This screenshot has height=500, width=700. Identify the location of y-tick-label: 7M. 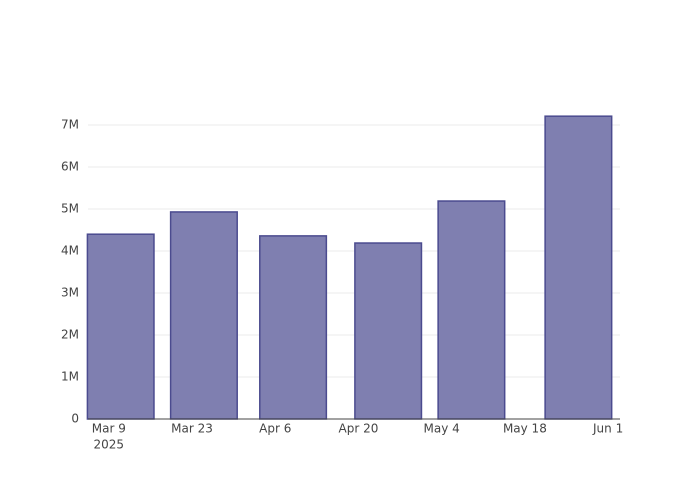
(70, 125).